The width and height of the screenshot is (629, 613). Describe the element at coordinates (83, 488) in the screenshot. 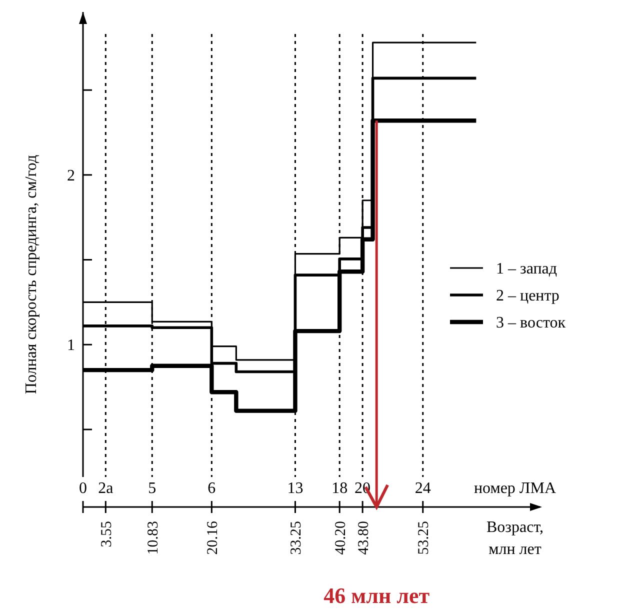

I see `text: 0` at that location.